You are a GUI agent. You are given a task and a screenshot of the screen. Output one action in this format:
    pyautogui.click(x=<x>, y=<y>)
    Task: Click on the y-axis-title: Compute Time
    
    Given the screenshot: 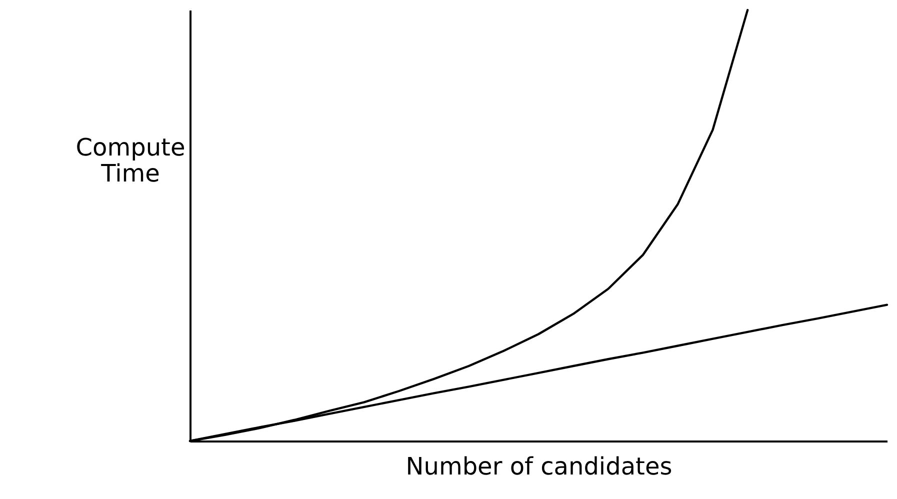 What is the action you would take?
    pyautogui.click(x=131, y=161)
    